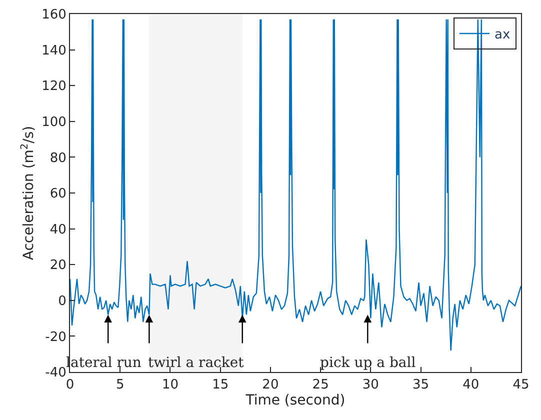 This screenshot has width=541, height=420. Describe the element at coordinates (58, 158) in the screenshot. I see `y-tick-label: 80` at that location.